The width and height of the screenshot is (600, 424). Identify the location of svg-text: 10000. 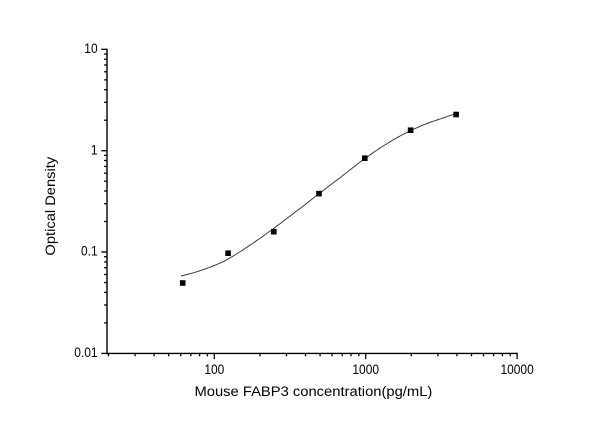
(516, 369).